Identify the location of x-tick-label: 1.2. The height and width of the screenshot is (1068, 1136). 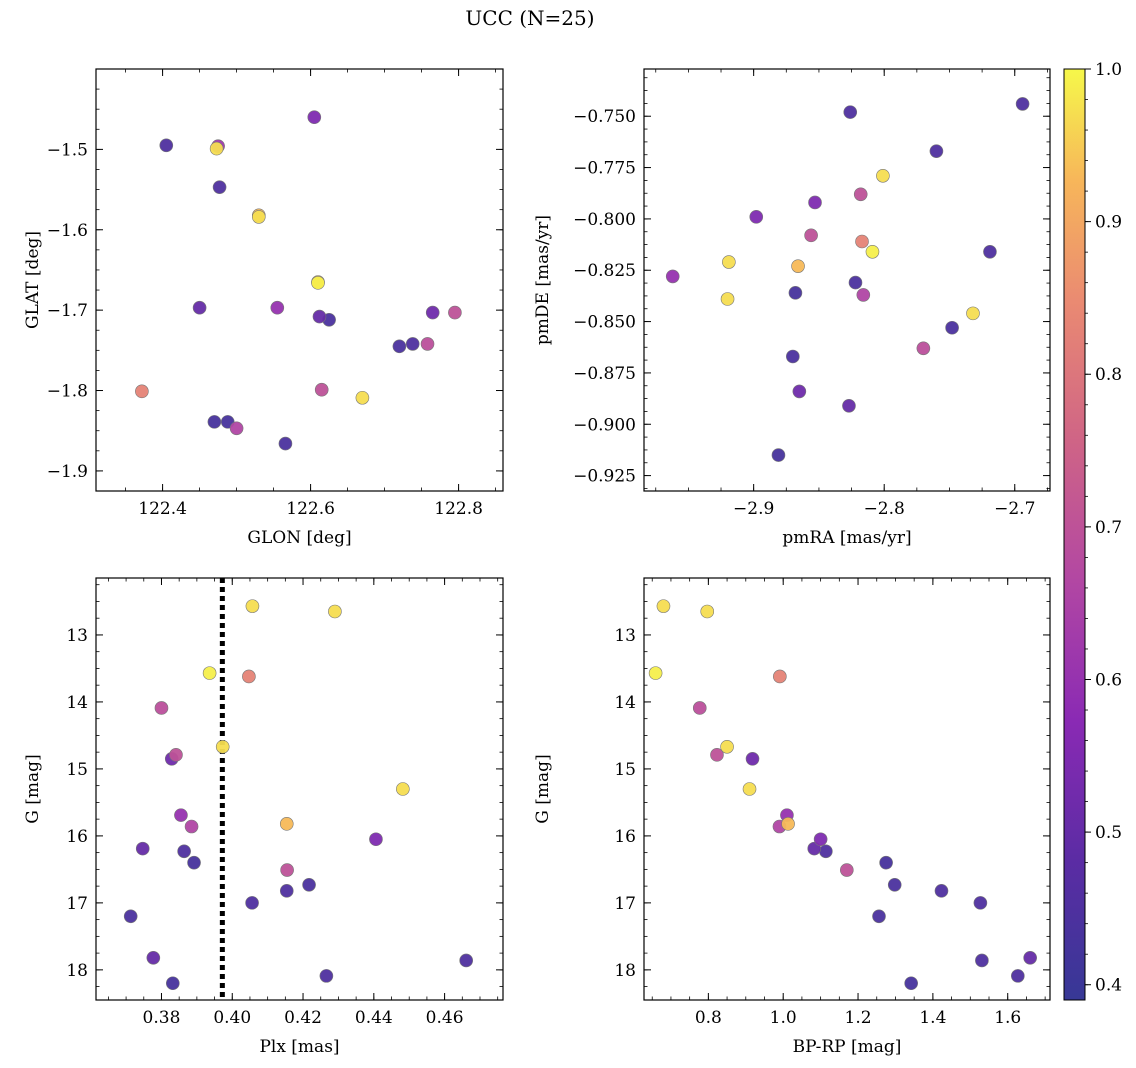
(858, 1018).